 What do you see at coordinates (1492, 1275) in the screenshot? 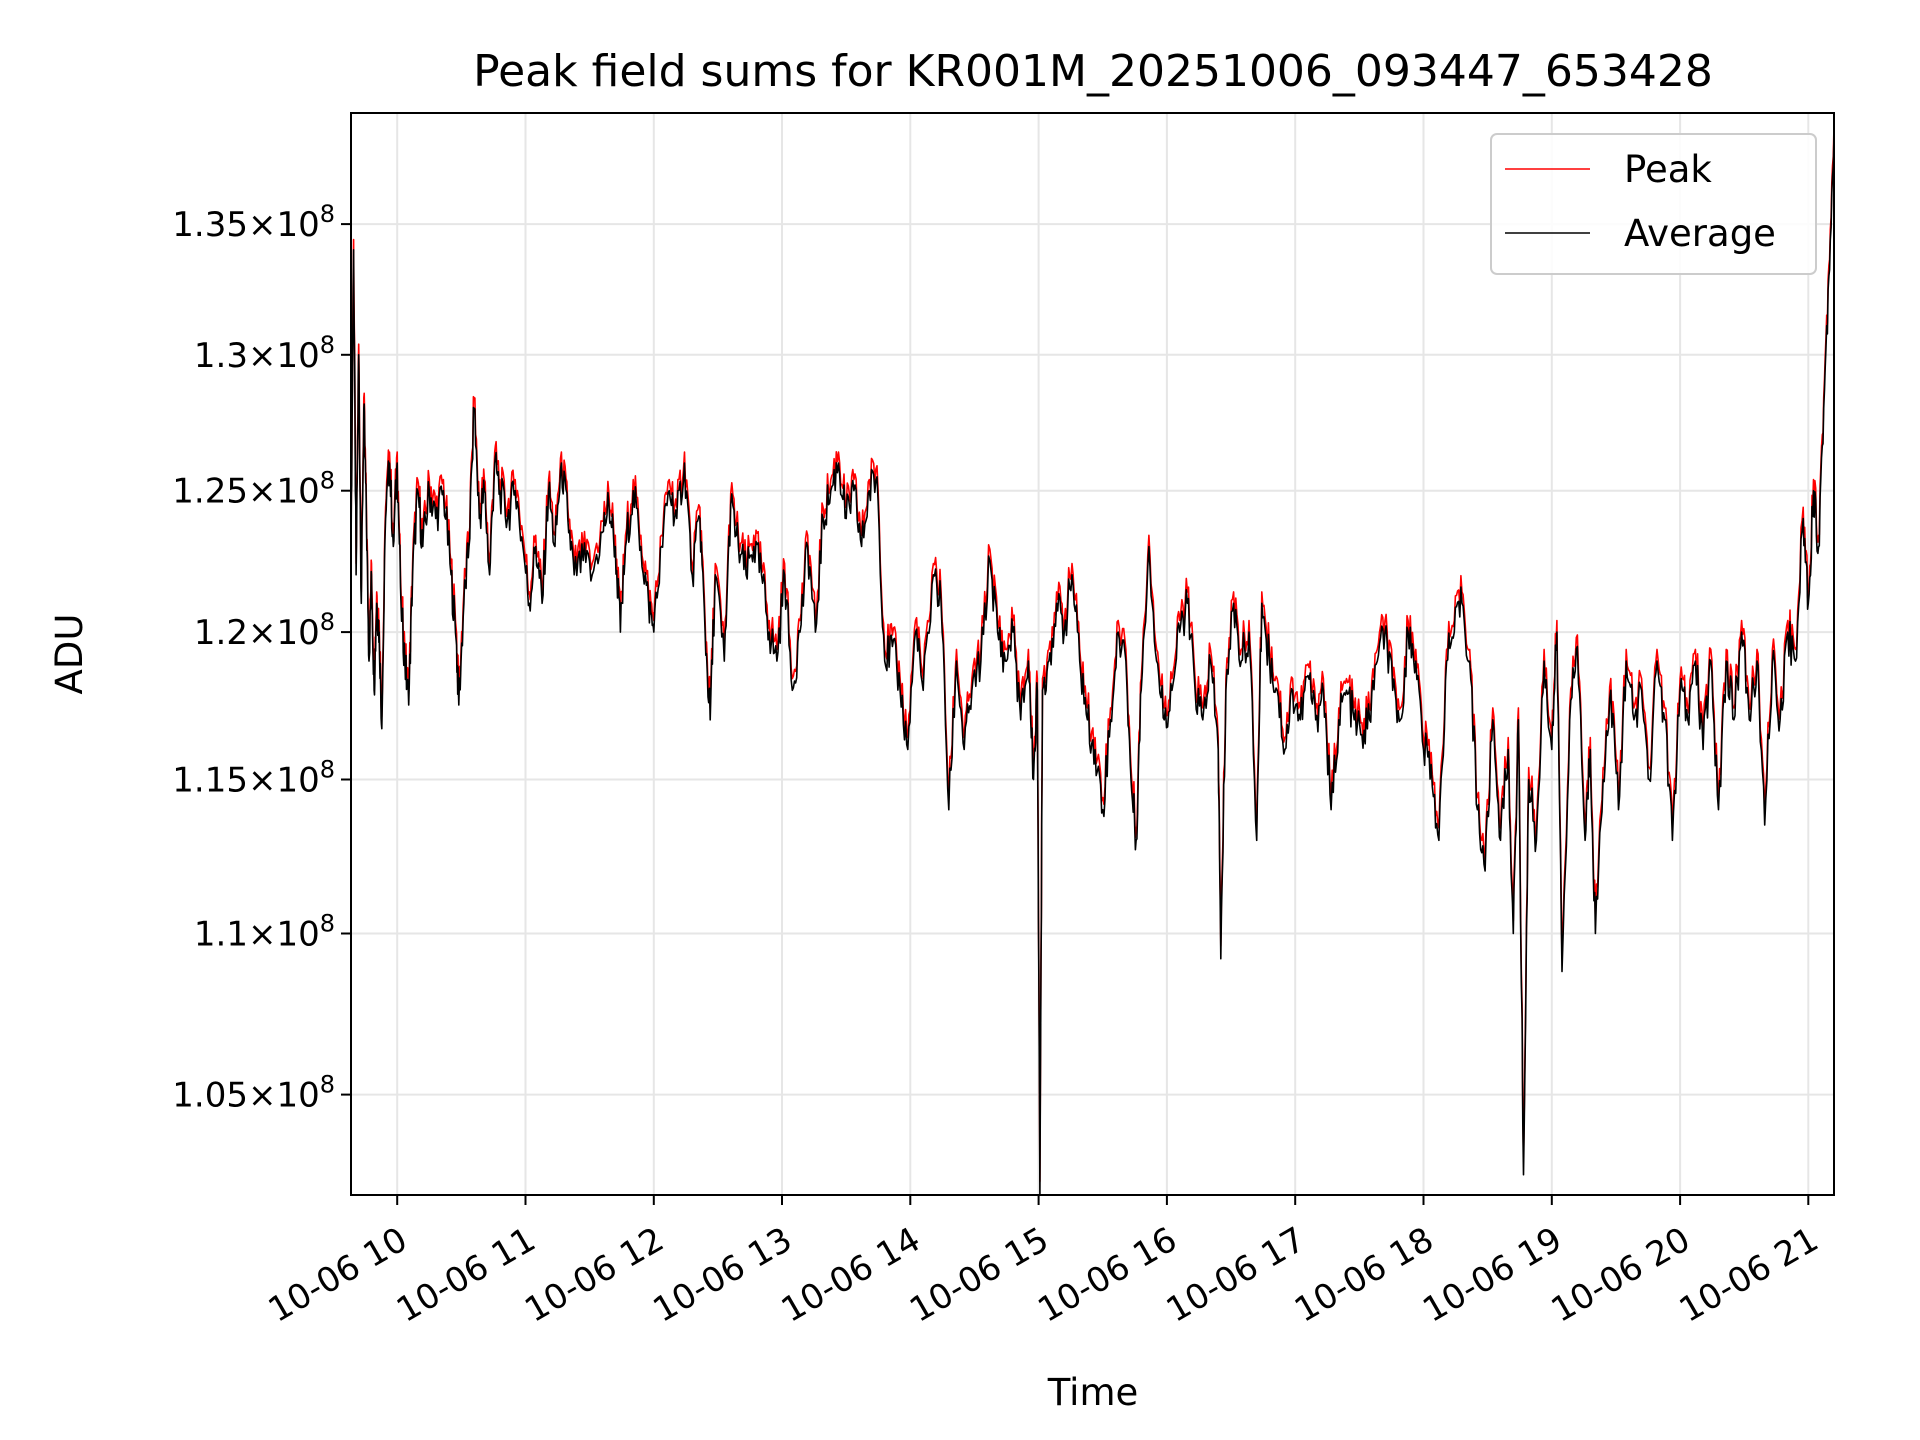
I see `x-tick-label: 10-06 19` at bounding box center [1492, 1275].